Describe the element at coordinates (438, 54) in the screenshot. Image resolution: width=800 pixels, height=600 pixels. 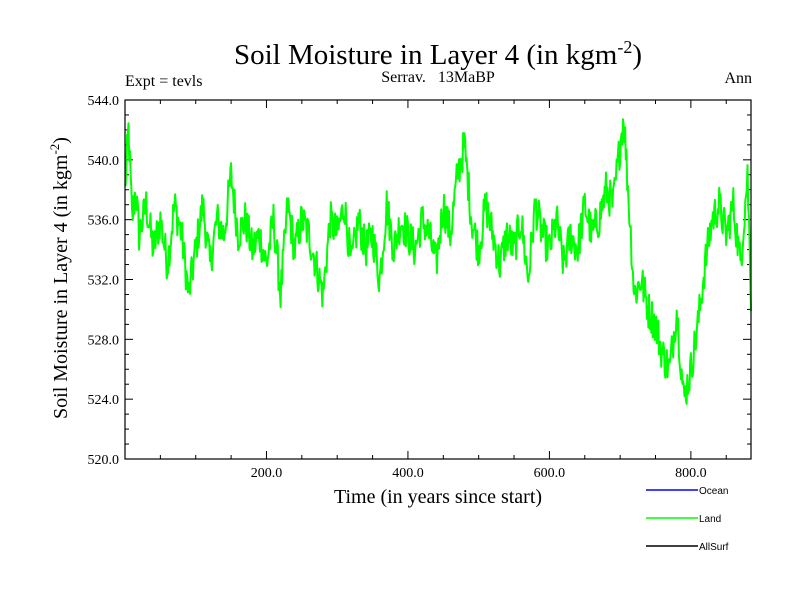
I see `chart-title: Soil Moisture in Layer 4 (in kgm-2)` at that location.